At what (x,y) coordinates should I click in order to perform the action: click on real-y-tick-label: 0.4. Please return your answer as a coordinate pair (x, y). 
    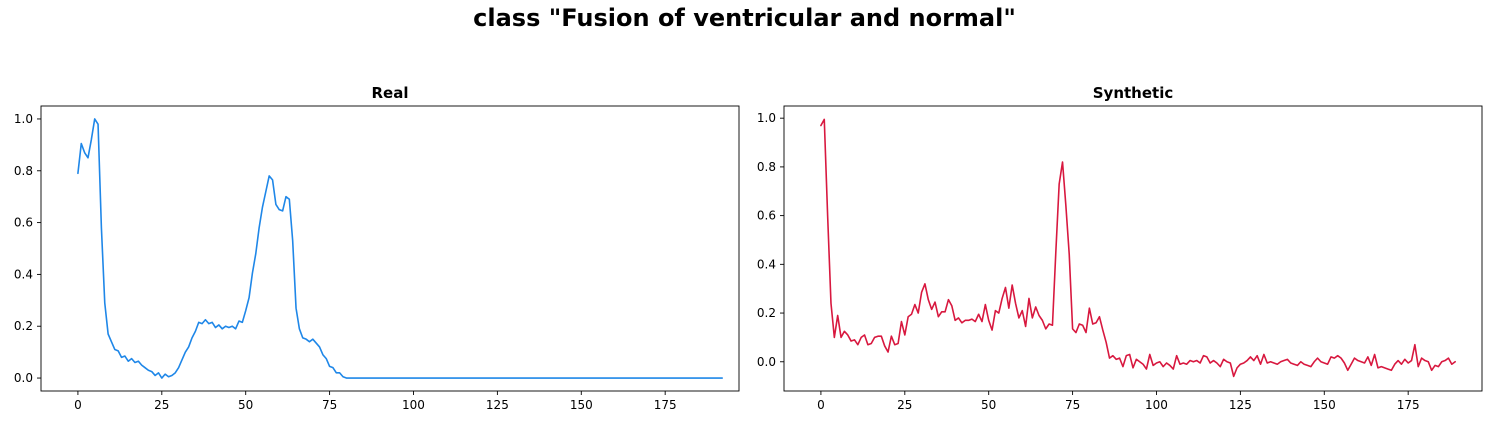
    Looking at the image, I should click on (23, 274).